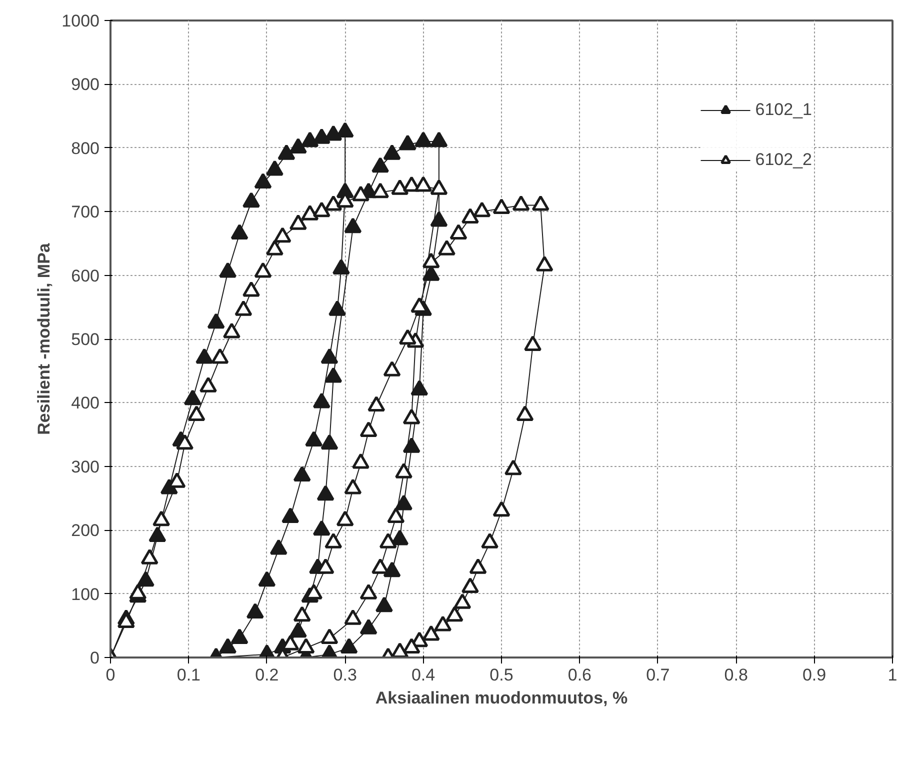  Describe the element at coordinates (85, 403) in the screenshot. I see `y-tick-label: 400` at that location.